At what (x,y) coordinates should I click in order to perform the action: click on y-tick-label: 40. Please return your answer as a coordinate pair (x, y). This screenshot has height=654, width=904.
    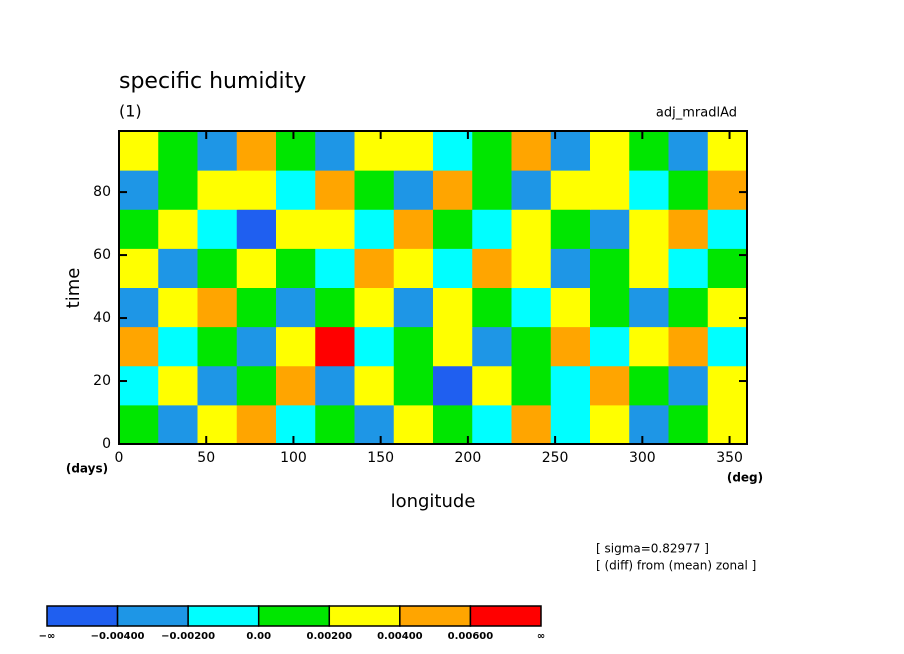
    Looking at the image, I should click on (102, 318).